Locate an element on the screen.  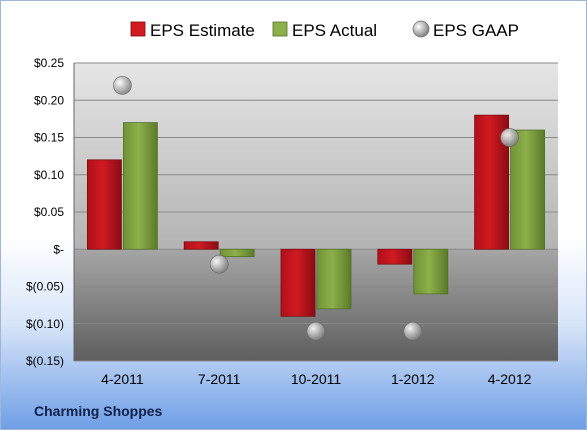
y-tick-label: $0.20 is located at coordinates (49, 100).